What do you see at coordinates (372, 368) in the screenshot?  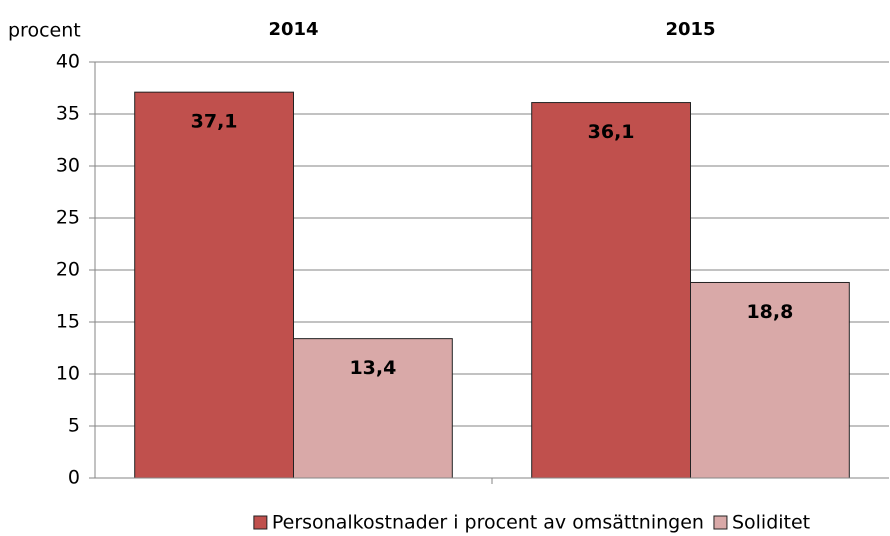 I see `value-label: 13,4` at bounding box center [372, 368].